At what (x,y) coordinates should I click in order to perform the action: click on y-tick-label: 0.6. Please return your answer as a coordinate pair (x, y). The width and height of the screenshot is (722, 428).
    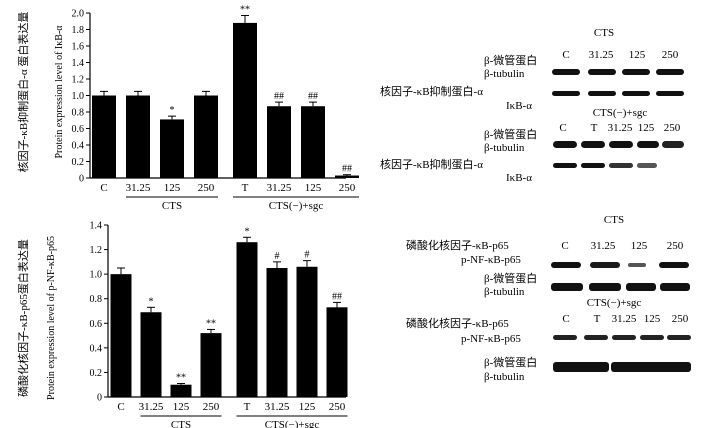
    Looking at the image, I should click on (96, 324).